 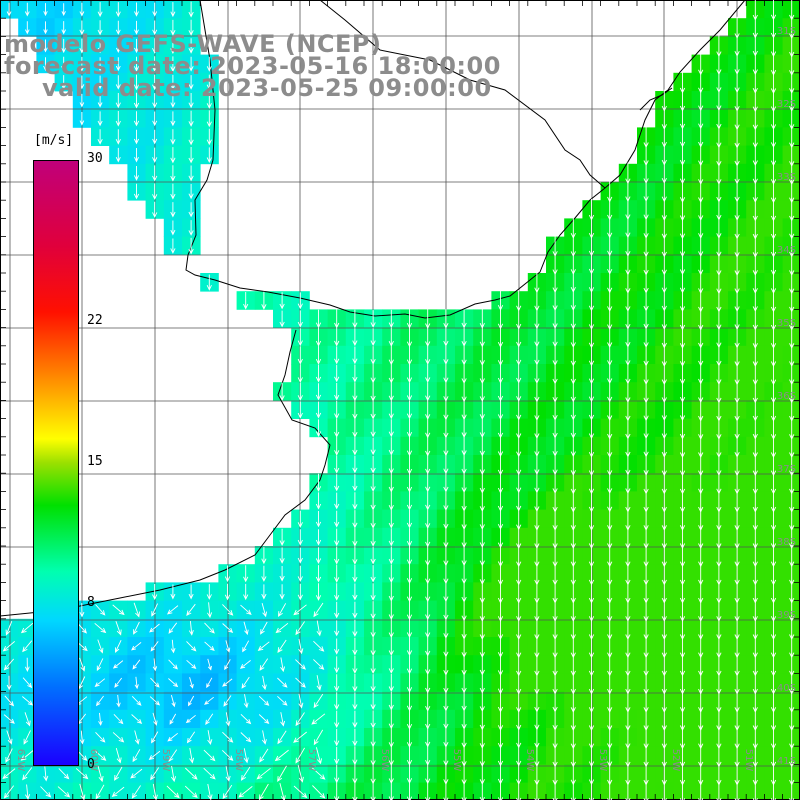 I want to click on latitude-label: 37S, so click(x=786, y=469).